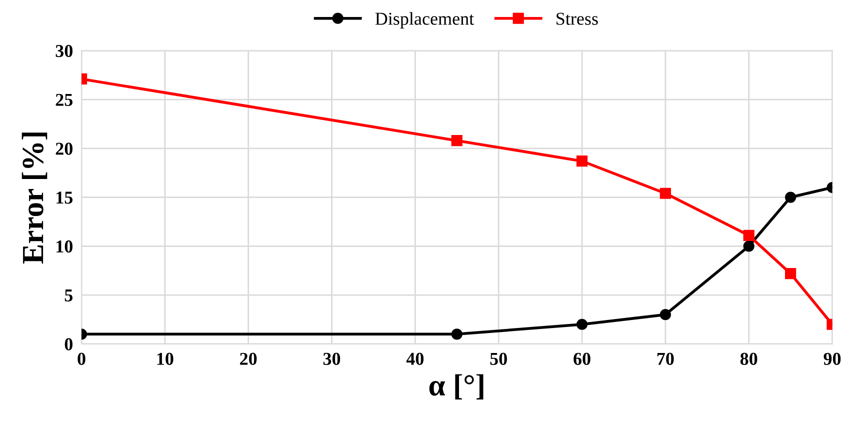  I want to click on x-tick-label: 40, so click(415, 358).